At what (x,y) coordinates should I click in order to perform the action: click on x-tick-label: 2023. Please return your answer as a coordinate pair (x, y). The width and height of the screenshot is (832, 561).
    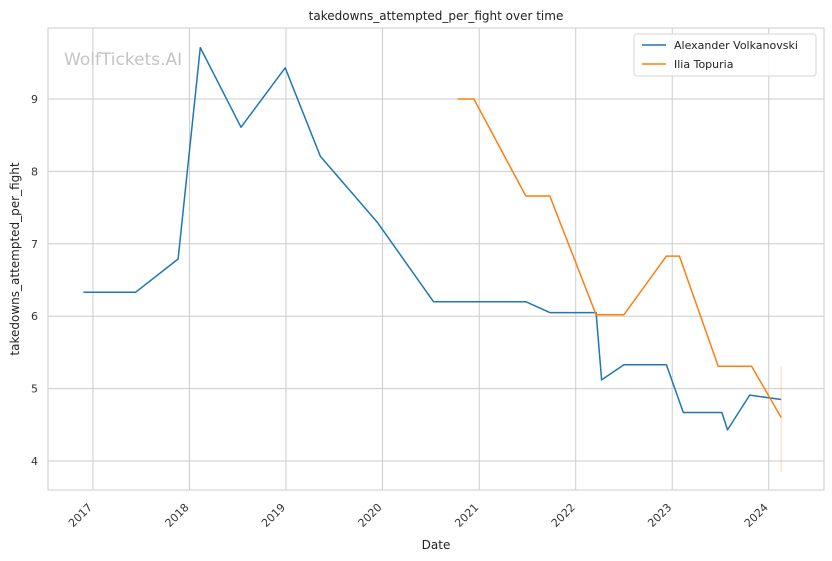
    Looking at the image, I should click on (659, 515).